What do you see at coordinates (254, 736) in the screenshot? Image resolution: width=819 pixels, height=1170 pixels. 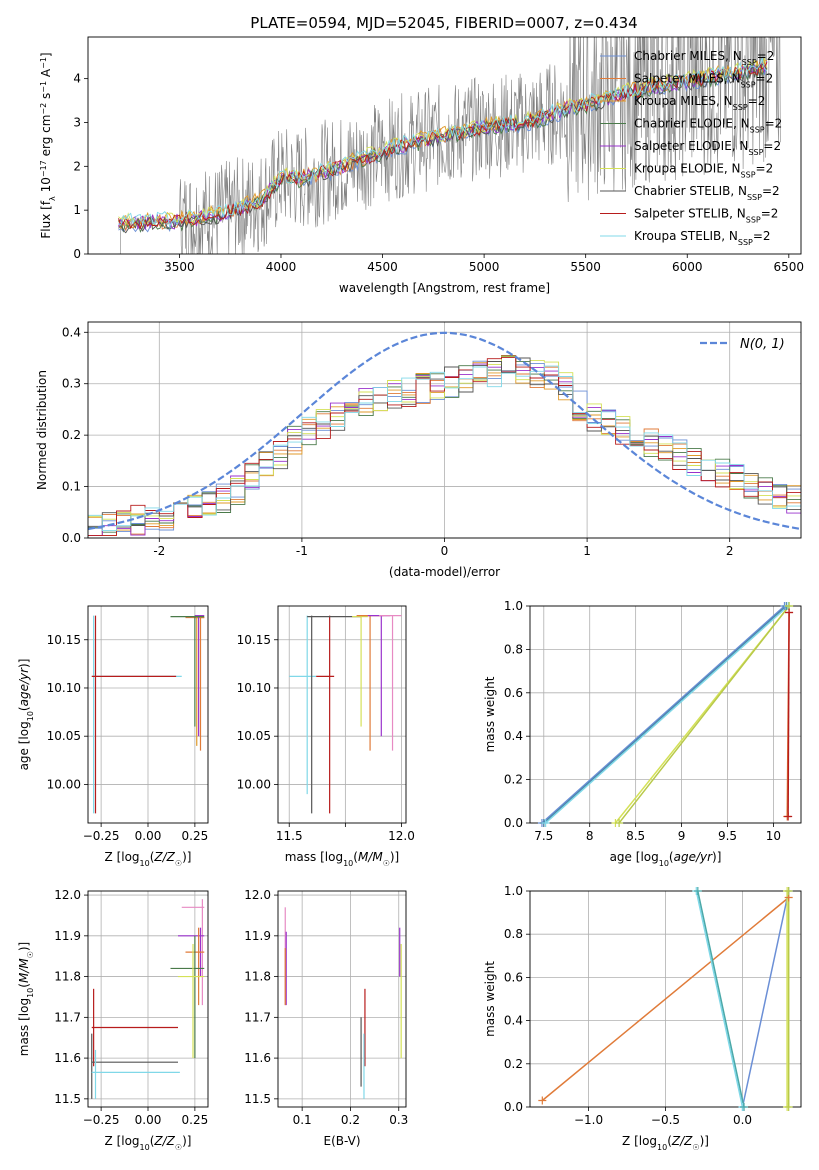 I see `y-tick-label: 10.05` at bounding box center [254, 736].